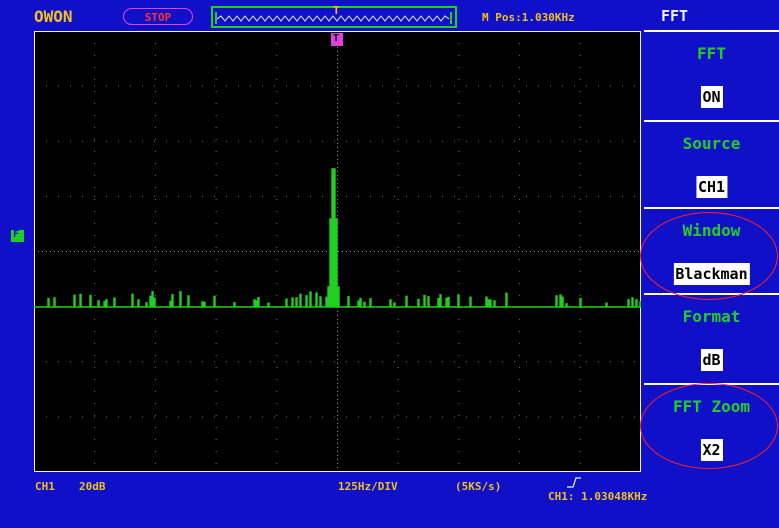 This screenshot has width=779, height=528. What do you see at coordinates (711, 316) in the screenshot?
I see `menu-item-label: Format` at bounding box center [711, 316].